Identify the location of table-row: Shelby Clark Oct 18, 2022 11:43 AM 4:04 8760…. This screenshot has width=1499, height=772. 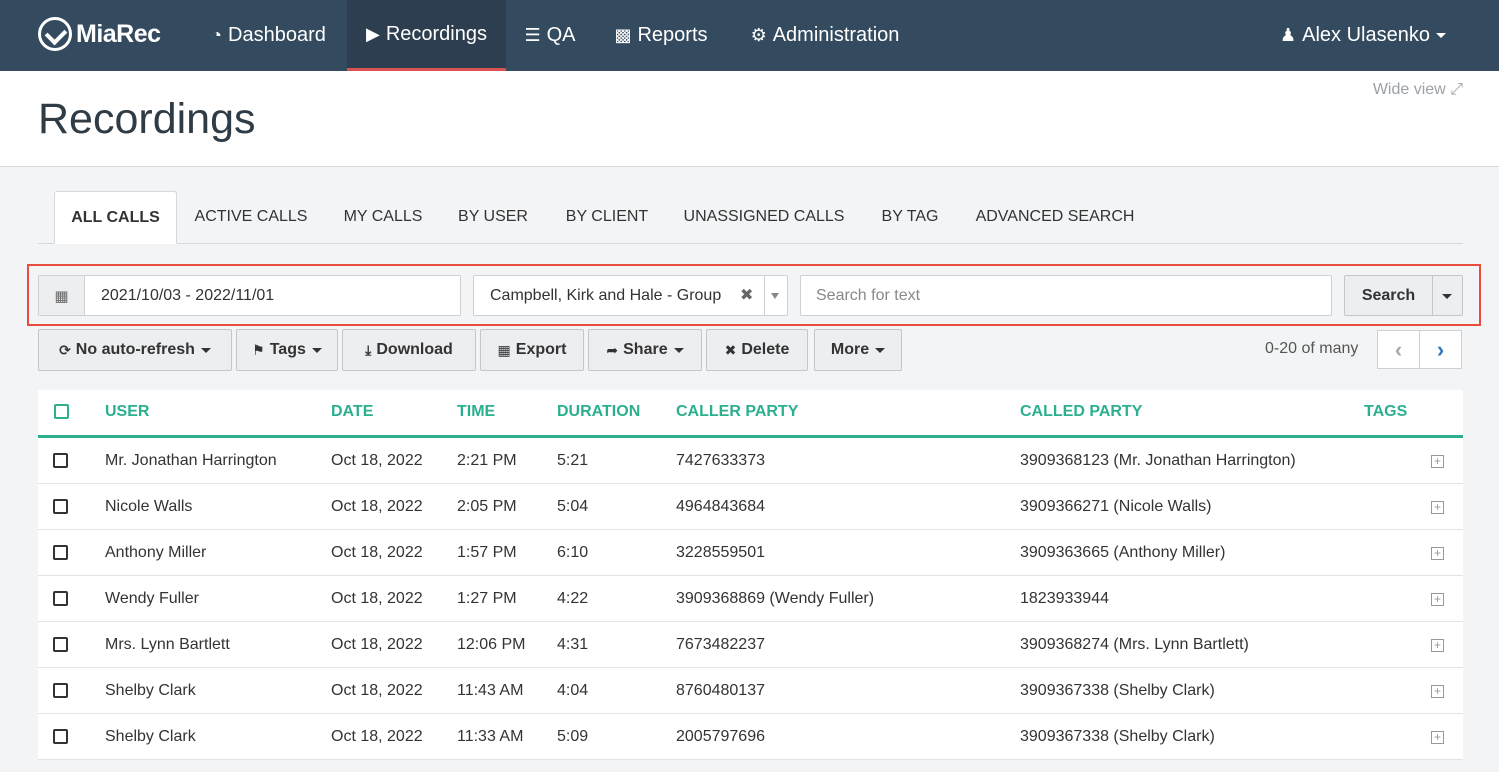
(750, 691).